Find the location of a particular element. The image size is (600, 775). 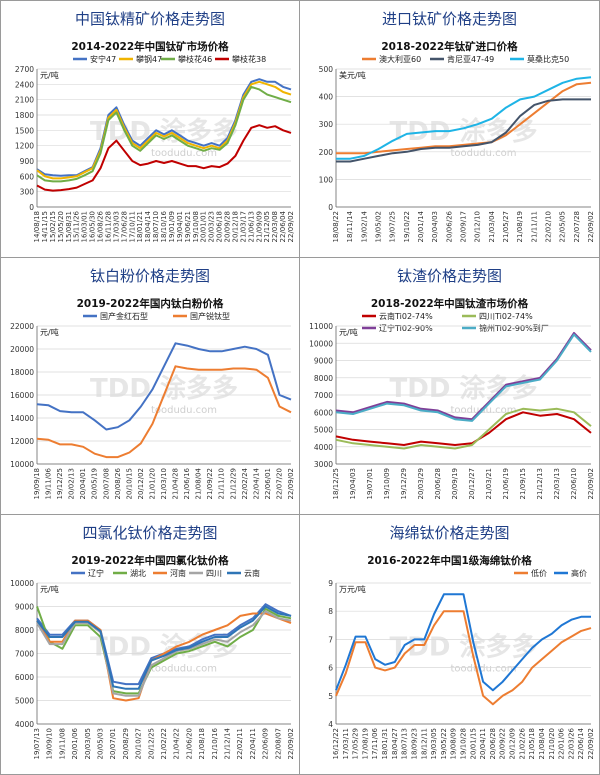

y-tick-label: 8000 is located at coordinates (323, 378).